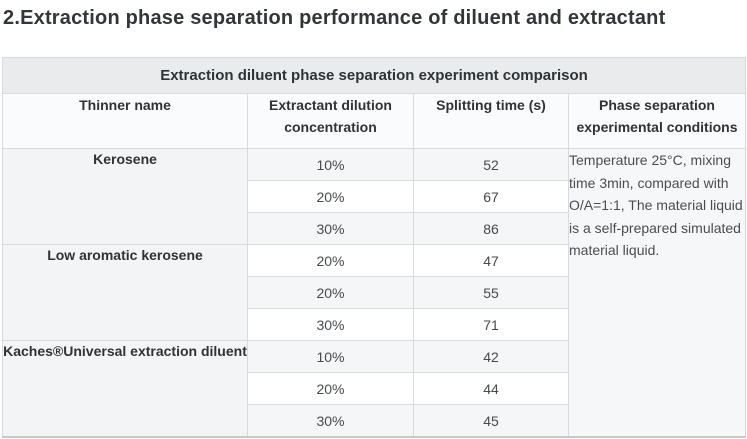 The height and width of the screenshot is (439, 747). I want to click on splitting-time-cell: 86, so click(491, 228).